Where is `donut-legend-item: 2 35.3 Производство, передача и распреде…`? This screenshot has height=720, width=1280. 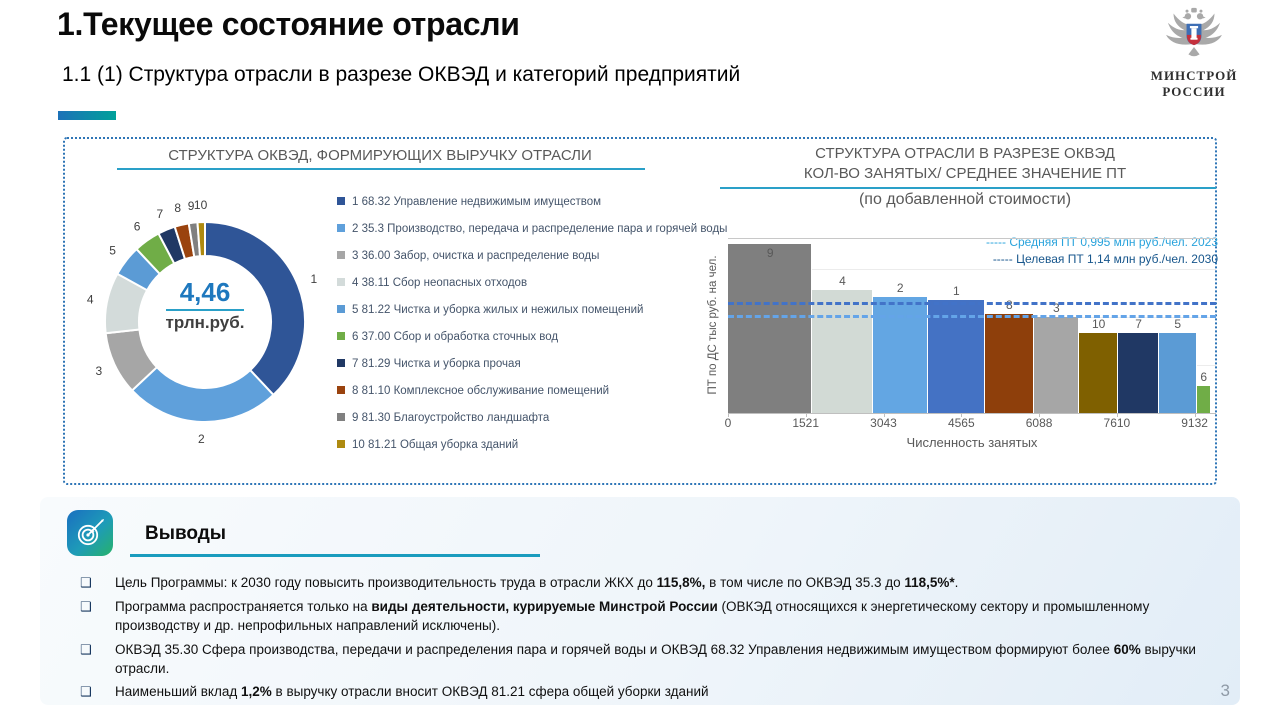
donut-legend-item: 2 35.3 Производство, передача и распреде… is located at coordinates (532, 229).